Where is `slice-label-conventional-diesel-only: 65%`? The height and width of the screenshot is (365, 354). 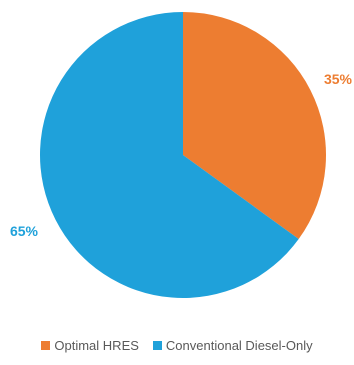 slice-label-conventional-diesel-only: 65% is located at coordinates (24, 231).